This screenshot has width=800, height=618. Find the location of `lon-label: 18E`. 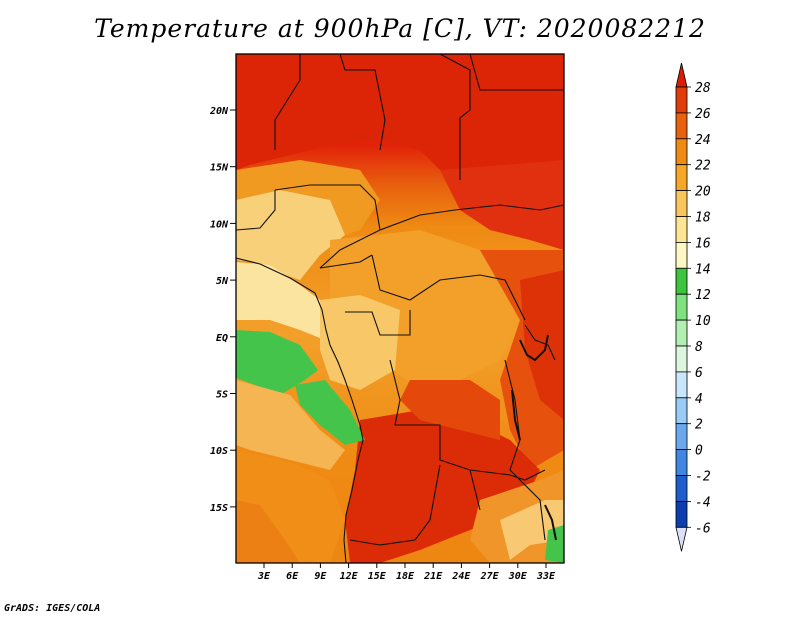

lon-label: 18E is located at coordinates (405, 576).